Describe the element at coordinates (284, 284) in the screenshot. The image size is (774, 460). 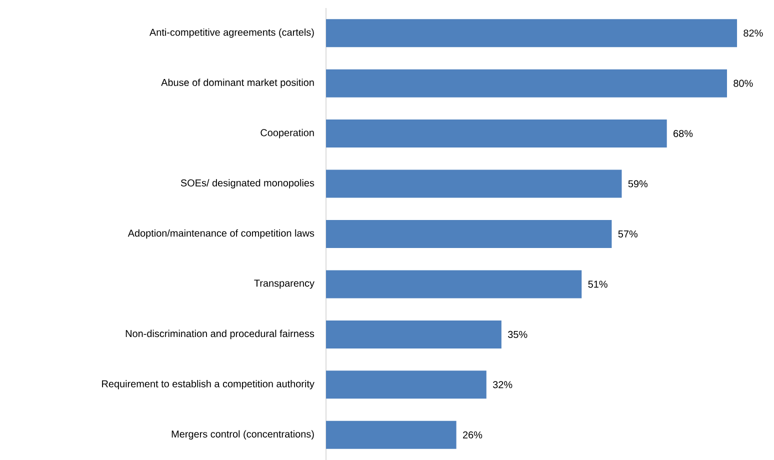
I see `y-tick-label: Transparency` at that location.